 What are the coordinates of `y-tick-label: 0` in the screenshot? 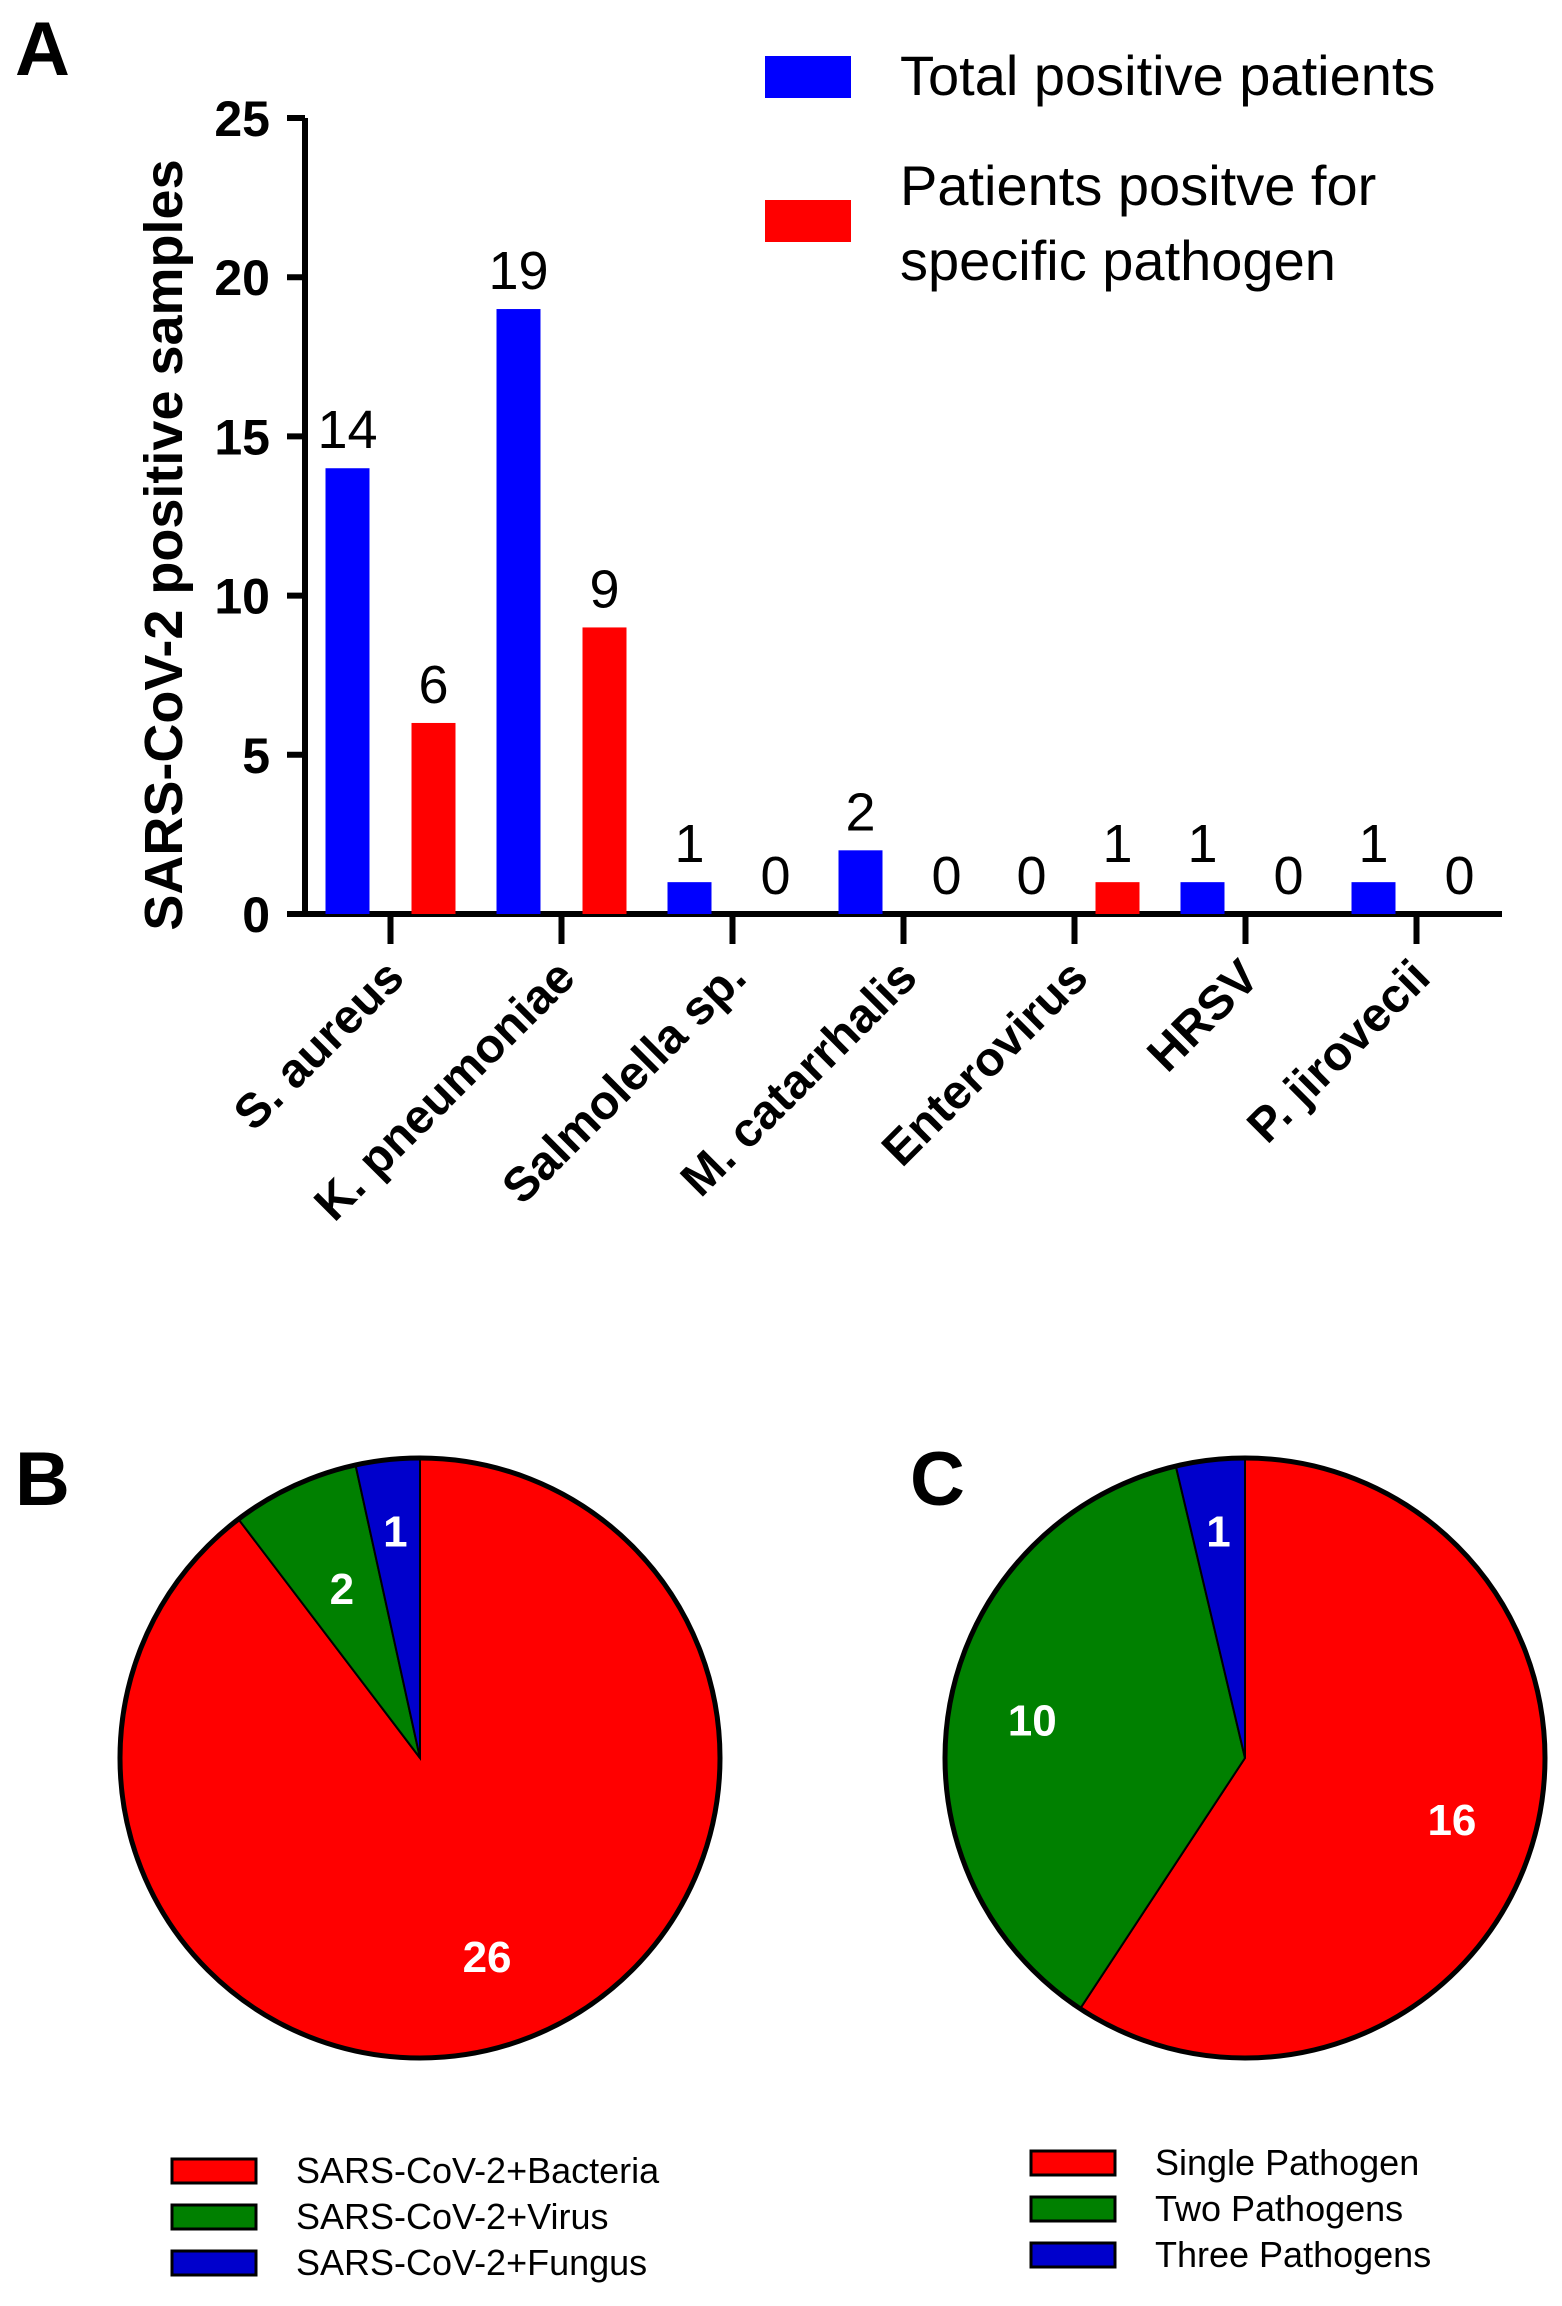 It's located at (256, 915).